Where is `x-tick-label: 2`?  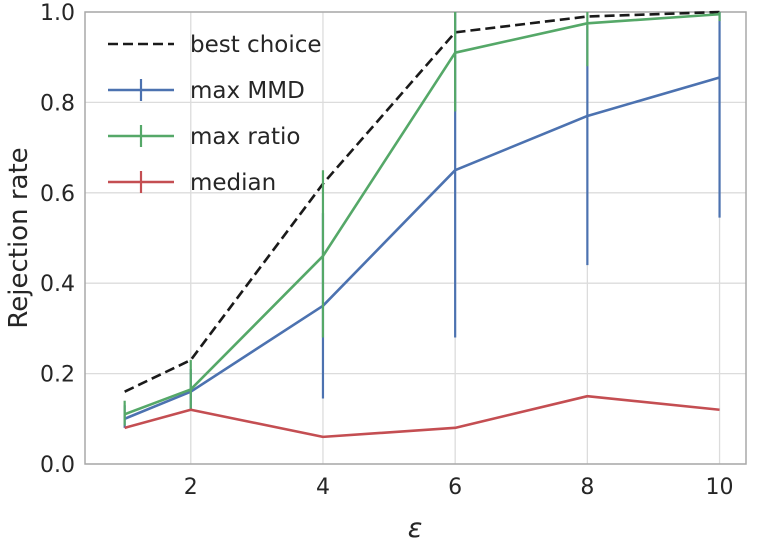
x-tick-label: 2 is located at coordinates (191, 487).